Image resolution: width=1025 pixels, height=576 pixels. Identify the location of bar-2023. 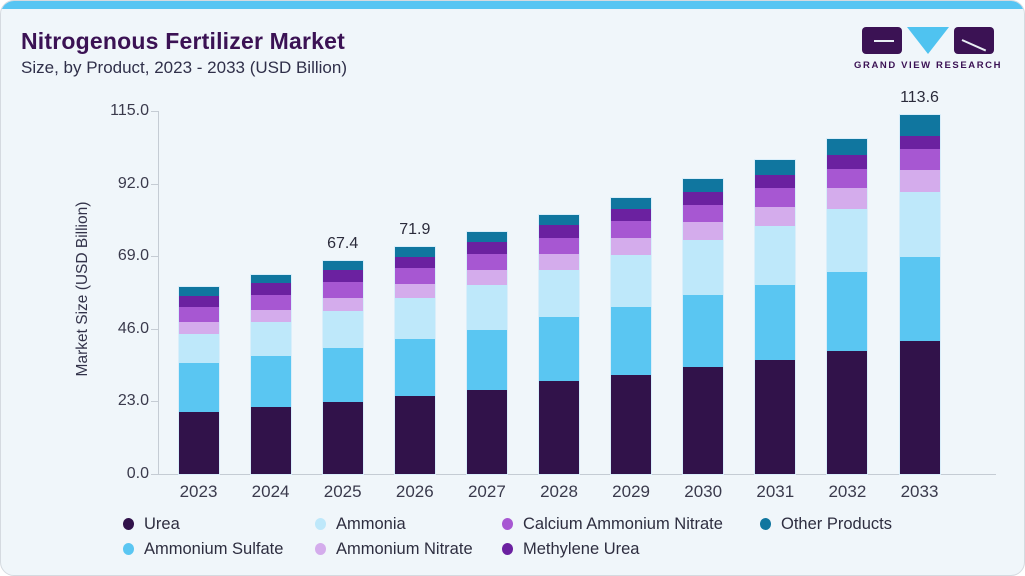
(198, 380).